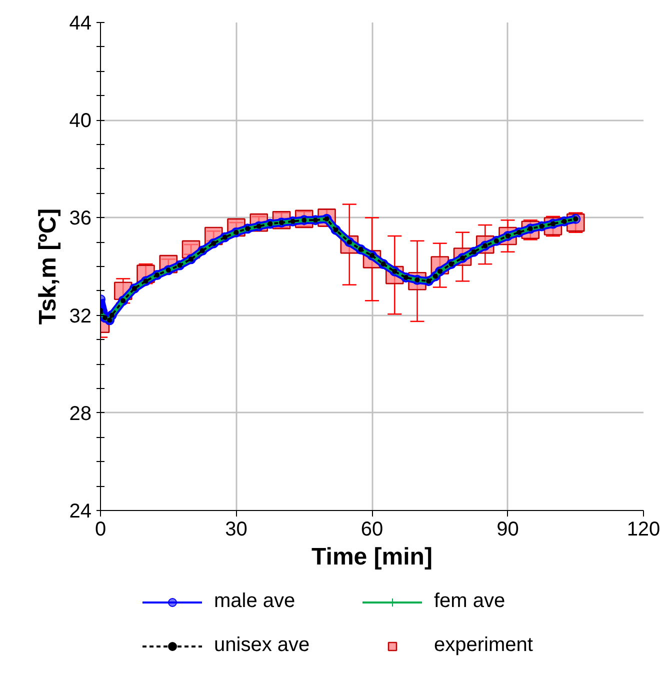  I want to click on x-tick-label: 60, so click(372, 529).